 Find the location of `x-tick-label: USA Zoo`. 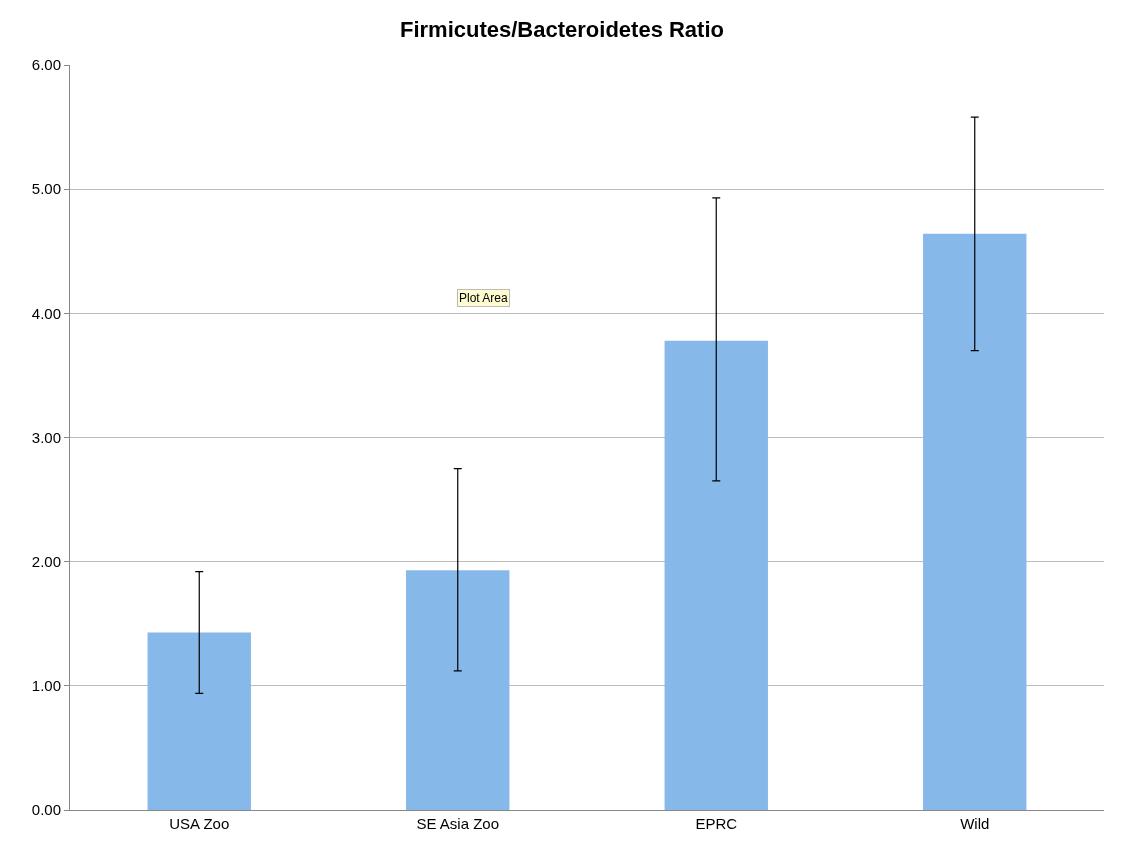

x-tick-label: USA Zoo is located at coordinates (199, 823).